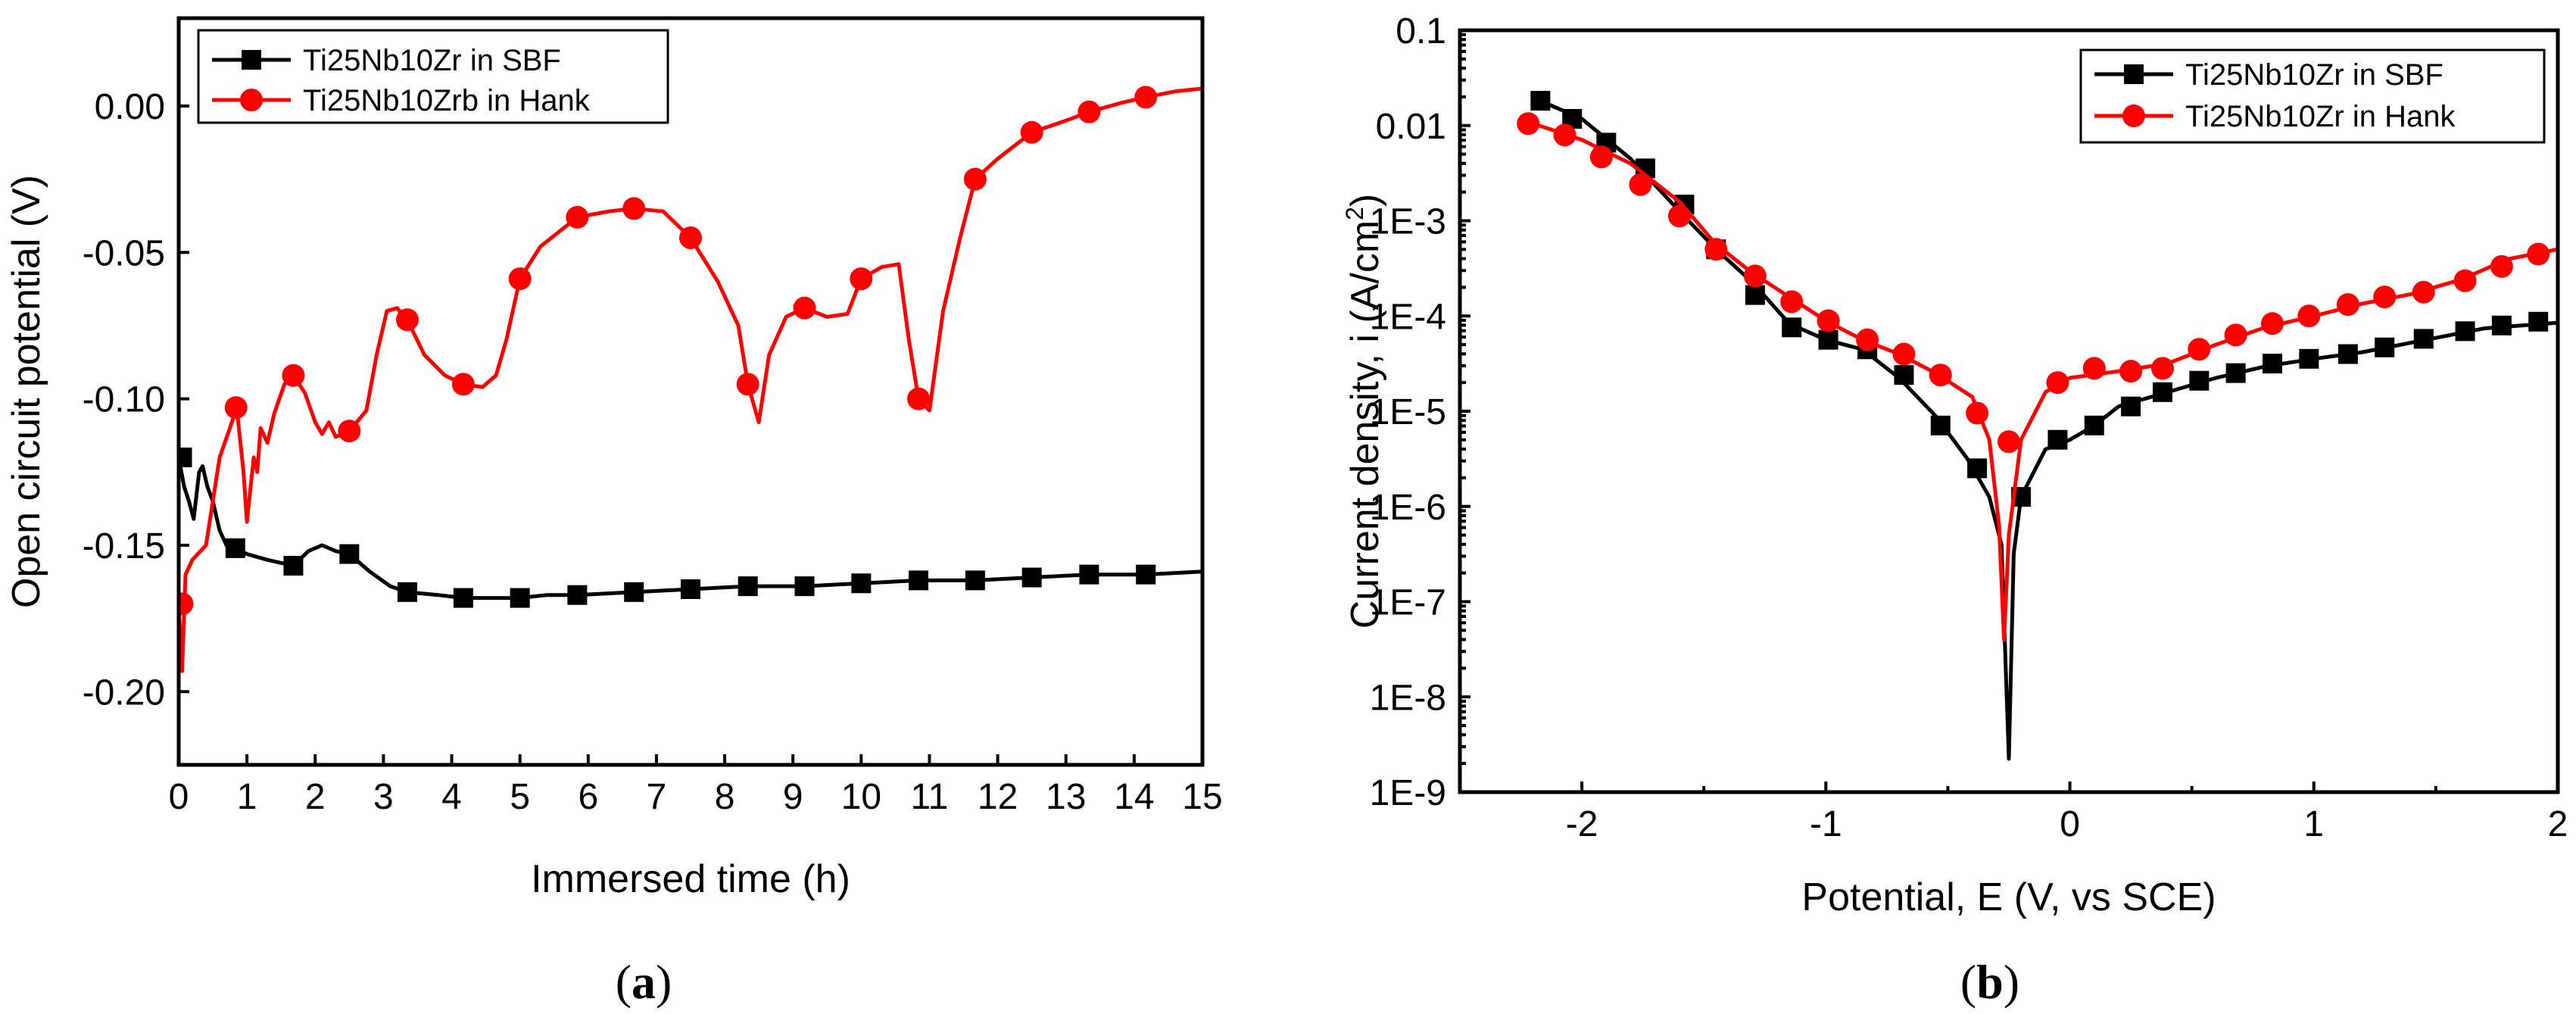 The image size is (2576, 1014). I want to click on panel-a-caption: (a), so click(644, 982).